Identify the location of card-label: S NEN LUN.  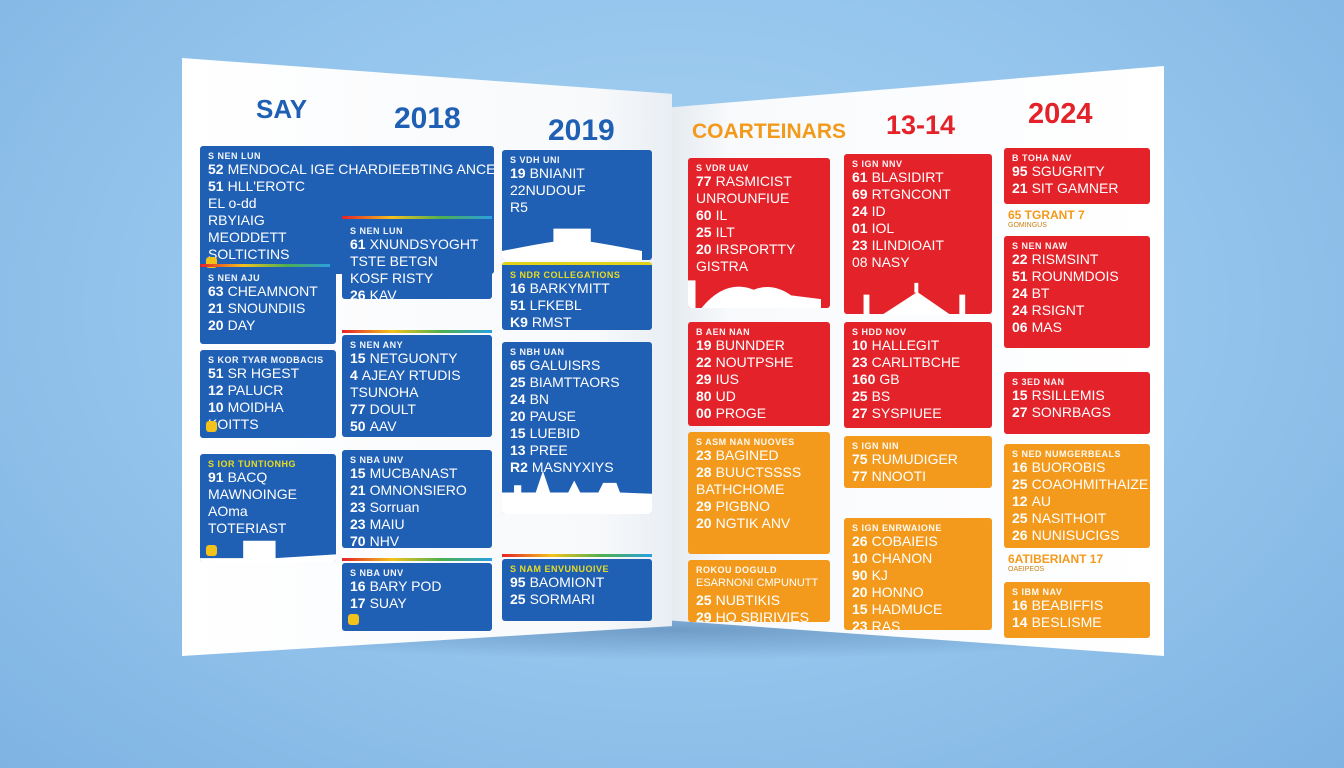
(235, 156).